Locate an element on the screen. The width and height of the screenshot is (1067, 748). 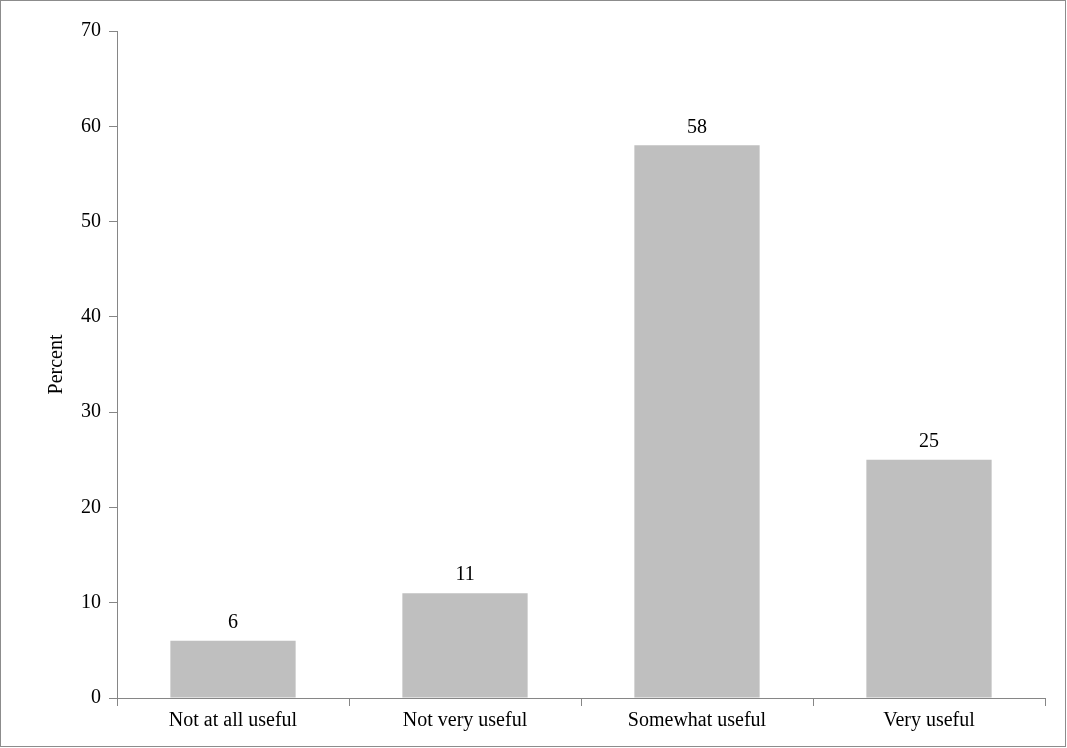
x-tick-label: Very useful is located at coordinates (929, 720).